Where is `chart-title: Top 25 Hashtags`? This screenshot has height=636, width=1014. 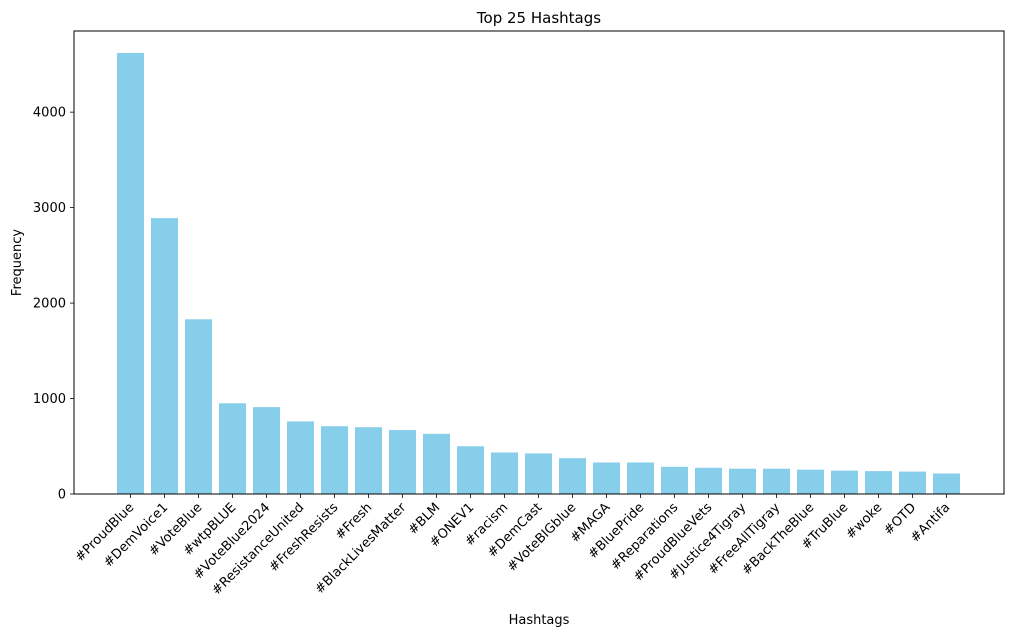 chart-title: Top 25 Hashtags is located at coordinates (538, 18).